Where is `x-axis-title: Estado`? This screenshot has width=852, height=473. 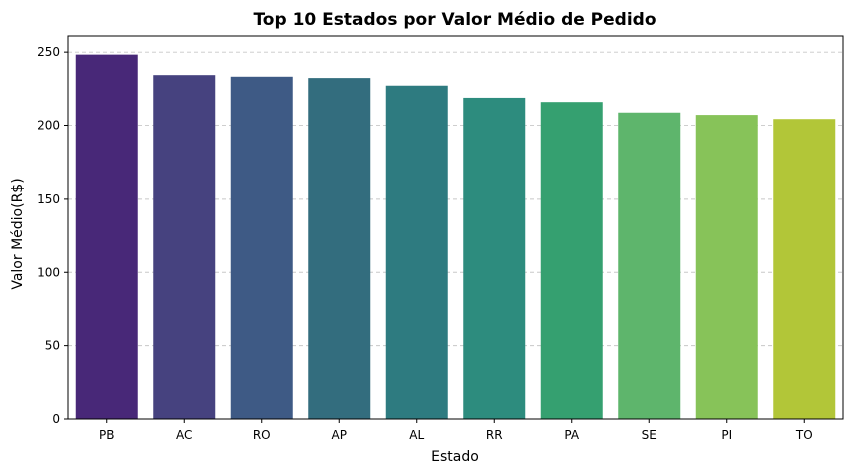 x-axis-title: Estado is located at coordinates (455, 457).